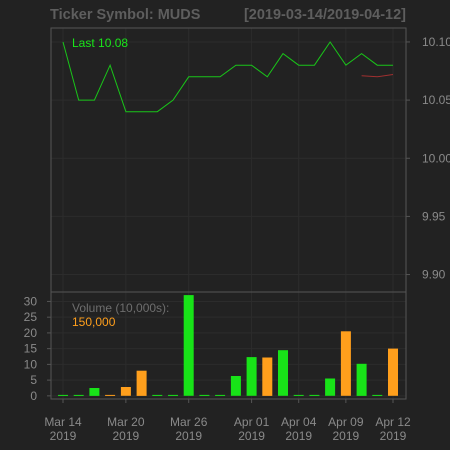 Image resolution: width=450 pixels, height=450 pixels. Describe the element at coordinates (31, 364) in the screenshot. I see `volume-y-tick-label: 10` at that location.